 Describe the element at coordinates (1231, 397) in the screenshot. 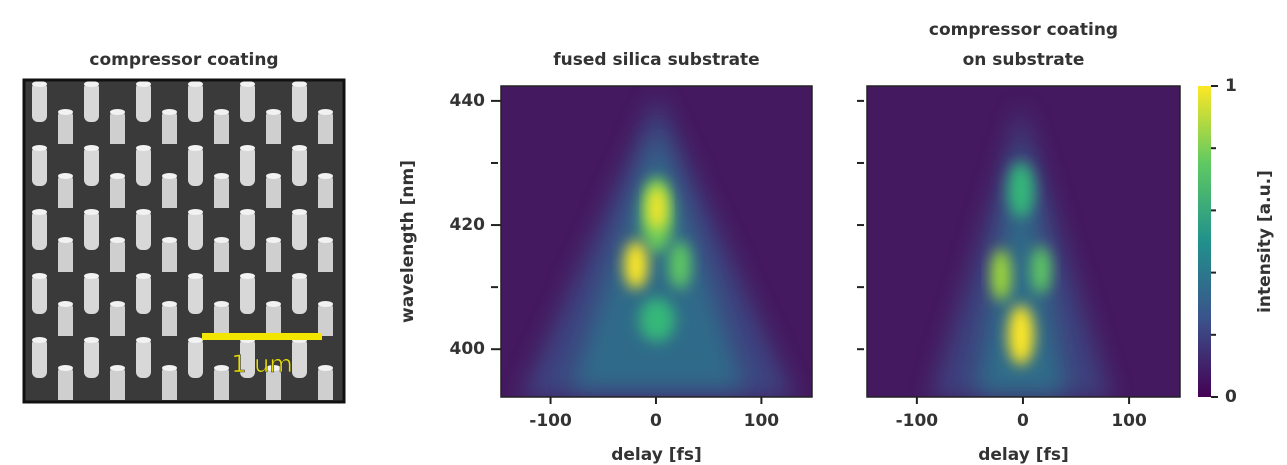

I see `colorbar-tick-label: 0` at that location.